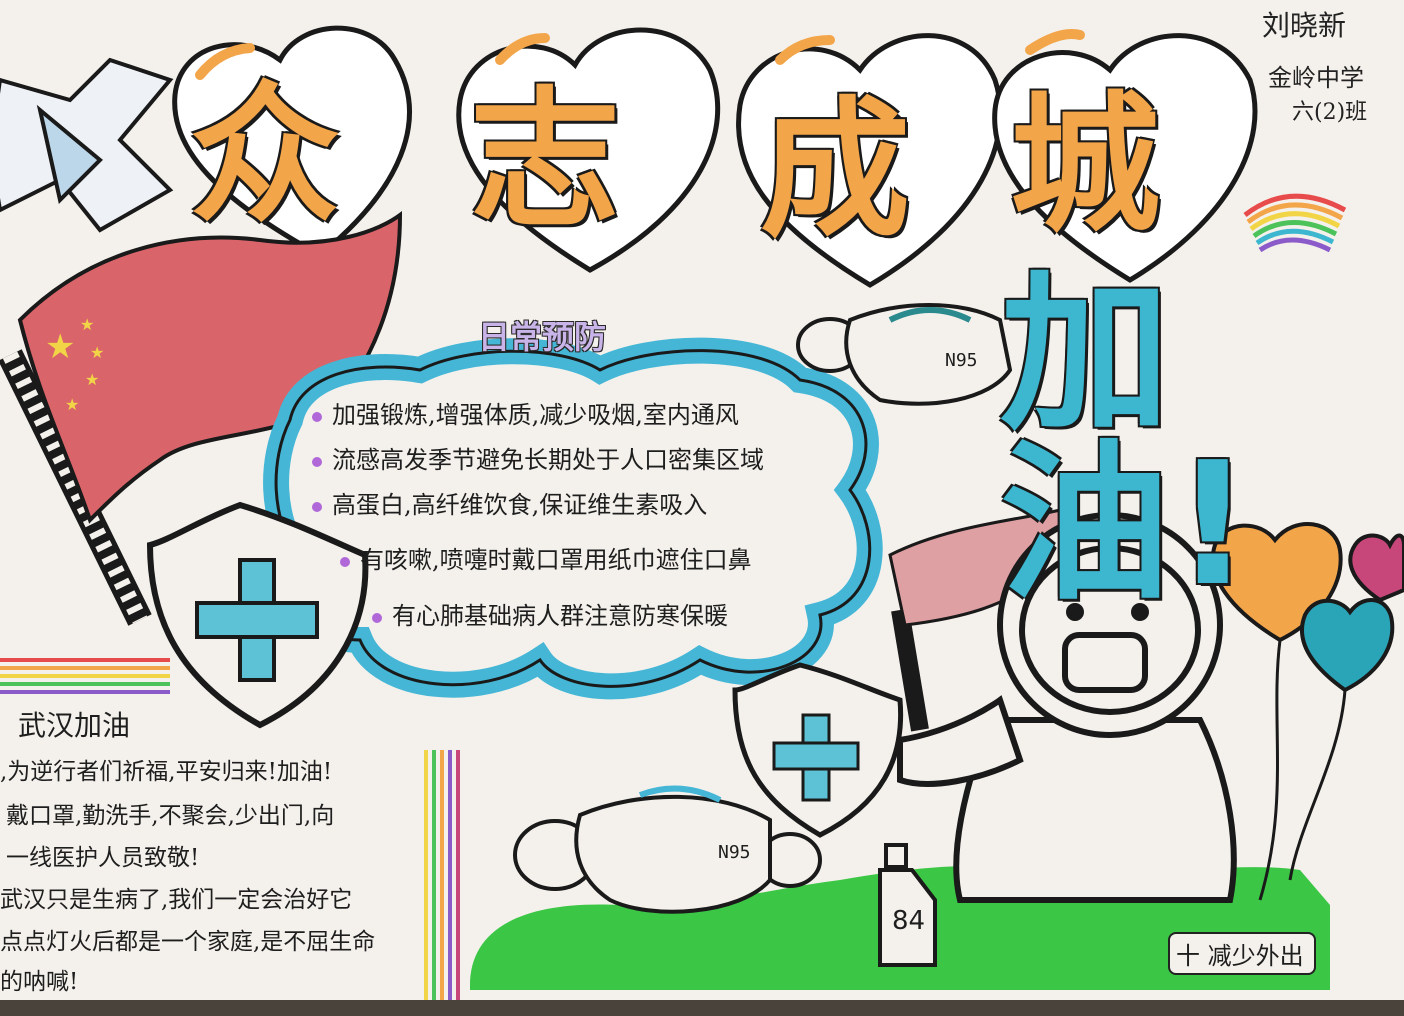  Describe the element at coordinates (166, 772) in the screenshot. I see `wuhan-line: ,为逆行者们祈福,平安归来!加油!` at that location.